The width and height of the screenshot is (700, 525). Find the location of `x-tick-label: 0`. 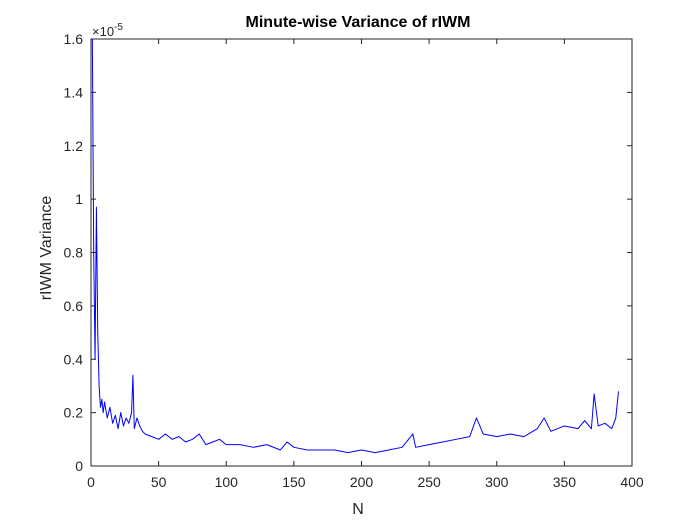

x-tick-label: 0 is located at coordinates (91, 482).